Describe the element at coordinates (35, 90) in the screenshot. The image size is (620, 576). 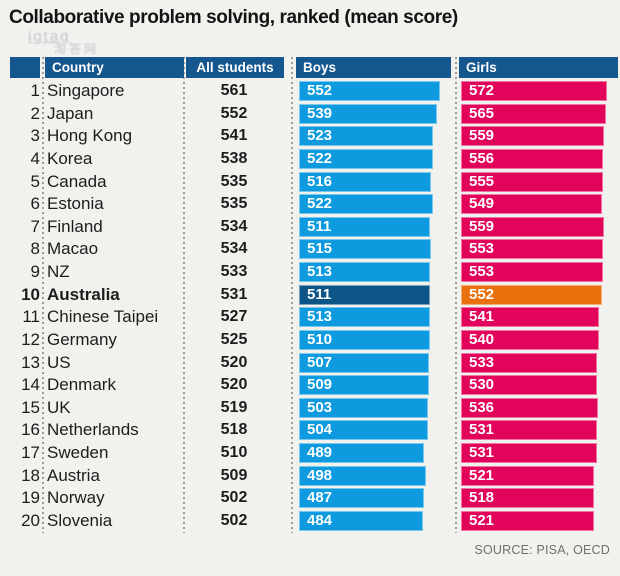
I see `rank-cell: 1` at that location.